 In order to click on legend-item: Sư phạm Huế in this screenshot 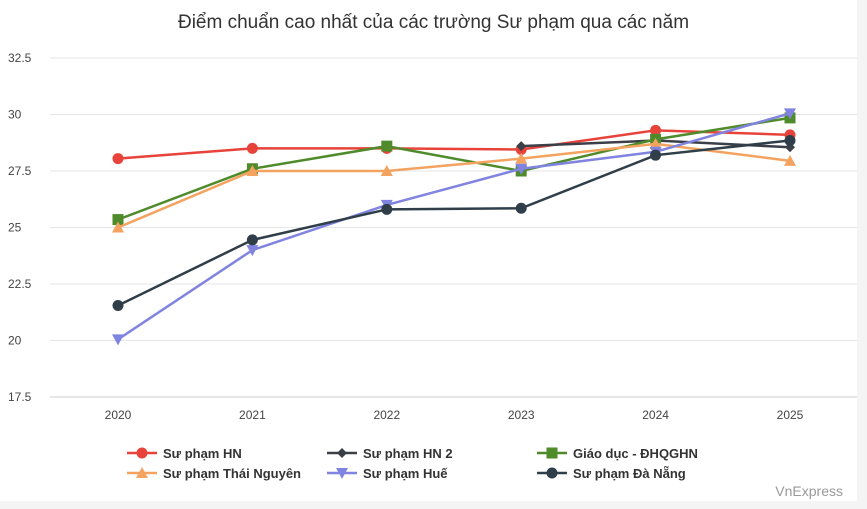, I will do `click(432, 473)`.